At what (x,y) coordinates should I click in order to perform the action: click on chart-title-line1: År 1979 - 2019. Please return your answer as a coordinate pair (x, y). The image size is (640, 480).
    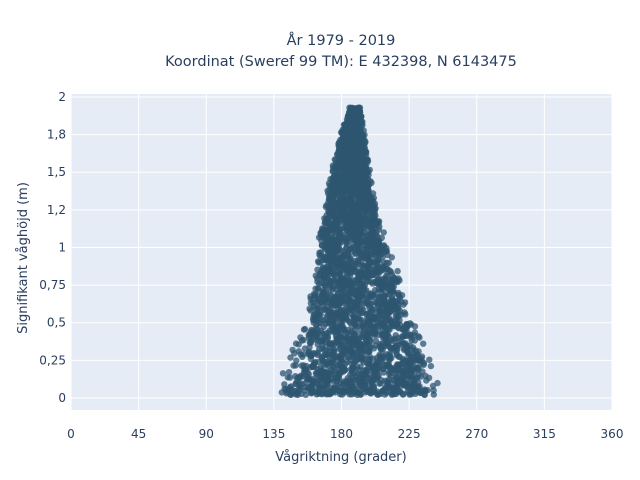
    Looking at the image, I should click on (341, 40).